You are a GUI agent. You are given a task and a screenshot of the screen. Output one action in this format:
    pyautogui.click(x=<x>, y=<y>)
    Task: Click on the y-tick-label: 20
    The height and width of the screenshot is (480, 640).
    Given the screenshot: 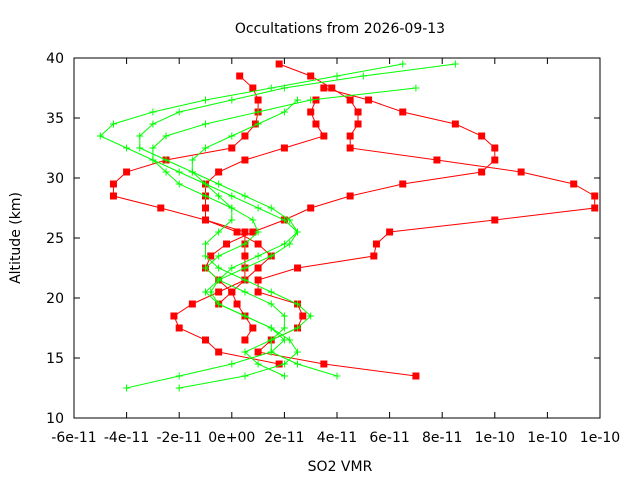 What is the action you would take?
    pyautogui.click(x=55, y=299)
    